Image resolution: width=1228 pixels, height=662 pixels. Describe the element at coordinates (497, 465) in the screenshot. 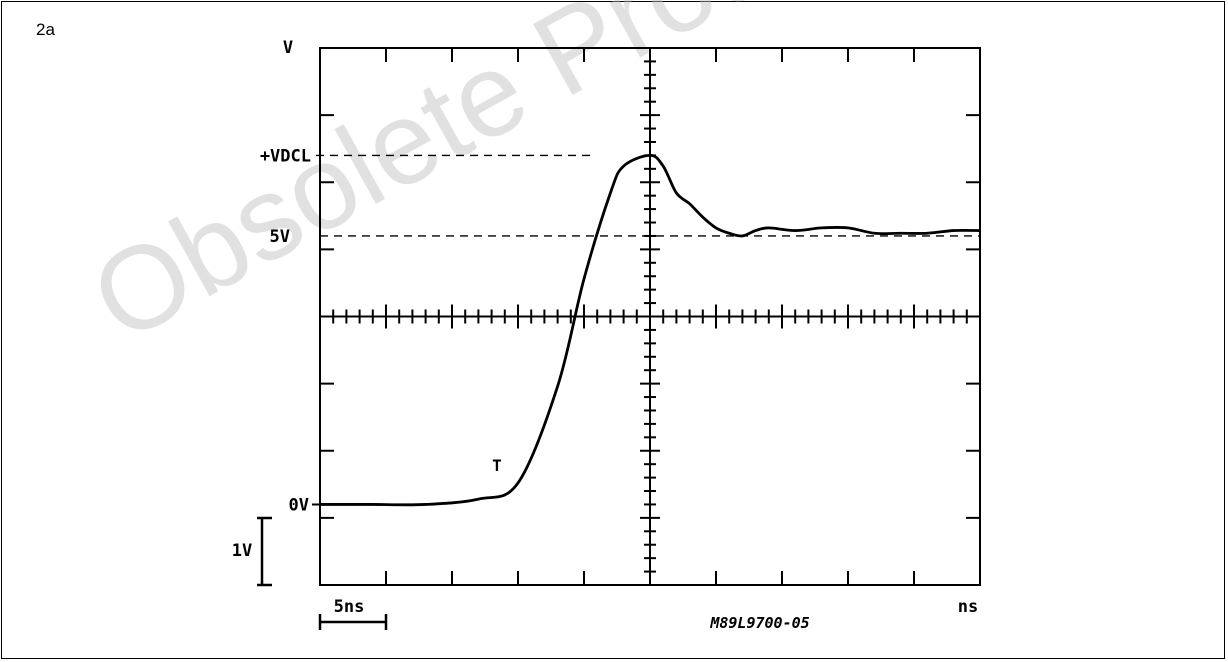

I see `trigger-label: T` at that location.